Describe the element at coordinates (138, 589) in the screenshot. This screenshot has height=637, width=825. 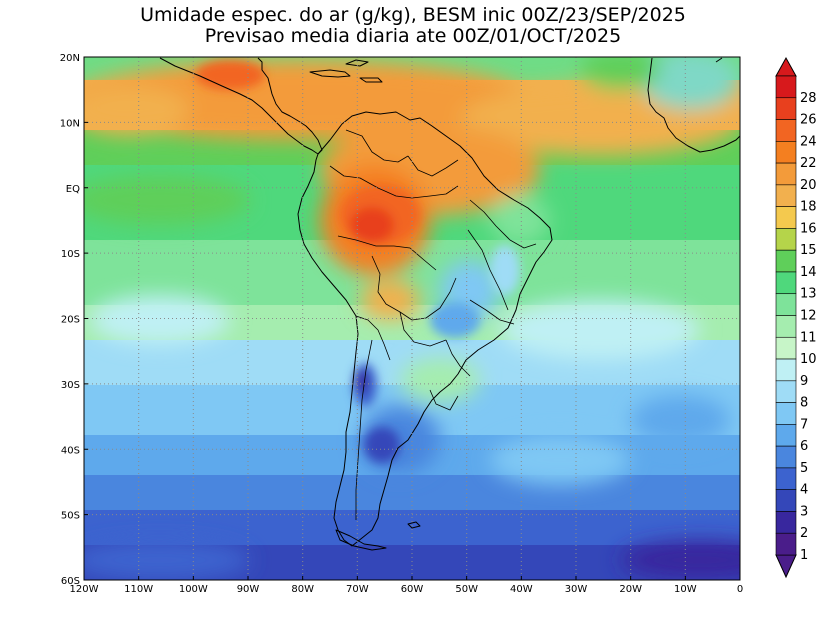
I see `x-tick-label: 110W` at that location.